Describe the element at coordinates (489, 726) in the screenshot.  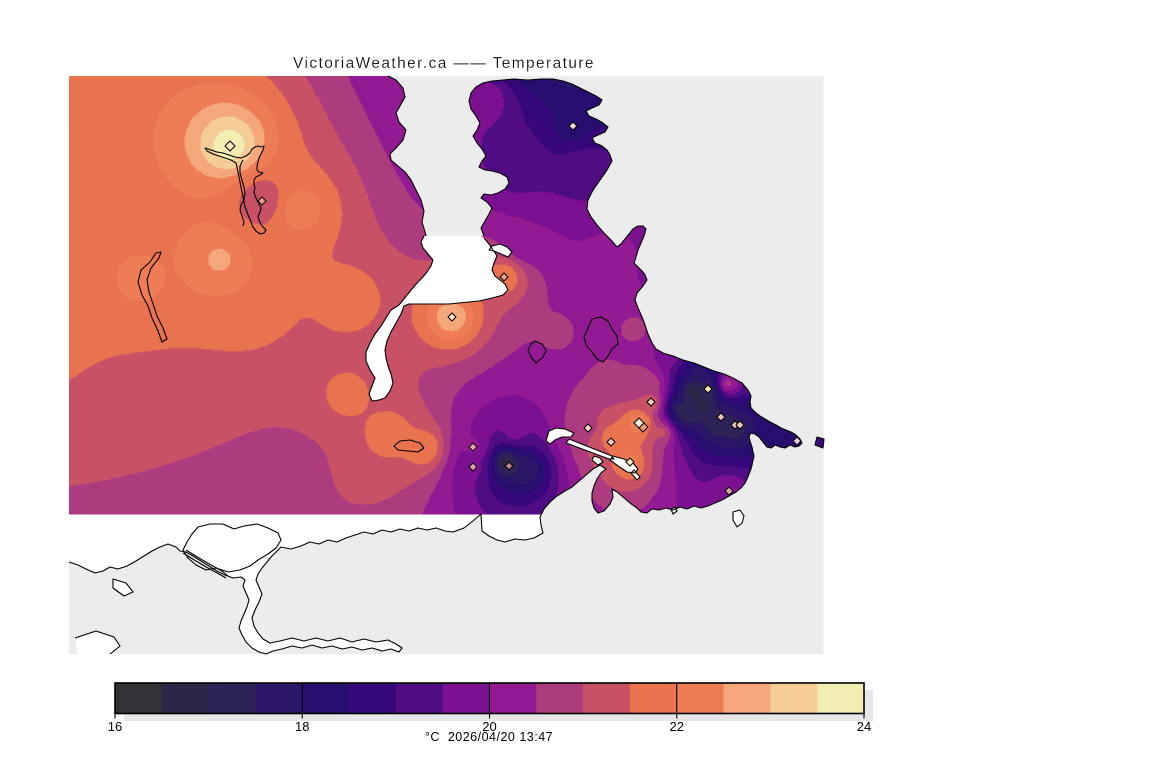
I see `svg-text: 20` at that location.